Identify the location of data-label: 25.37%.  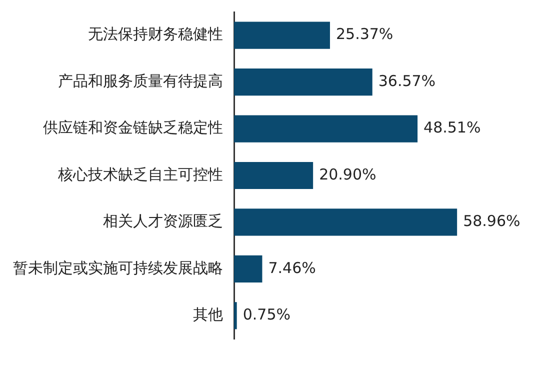
(365, 34).